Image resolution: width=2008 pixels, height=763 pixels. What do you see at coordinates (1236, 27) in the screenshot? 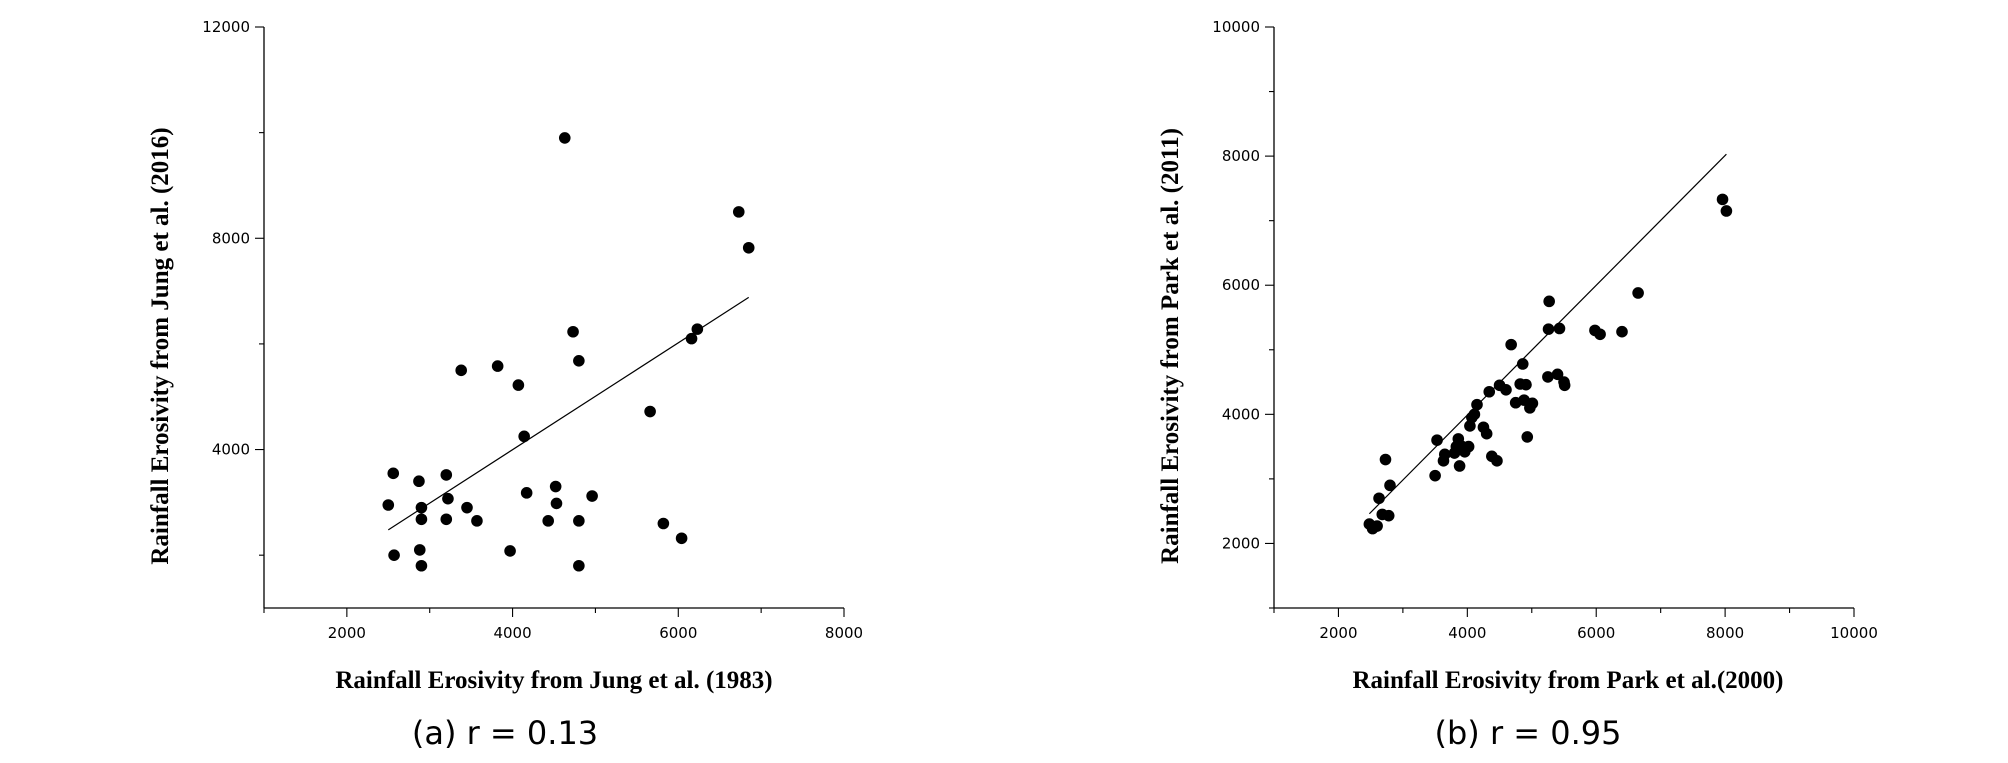
I see `y-tick-label: 10000` at bounding box center [1236, 27].